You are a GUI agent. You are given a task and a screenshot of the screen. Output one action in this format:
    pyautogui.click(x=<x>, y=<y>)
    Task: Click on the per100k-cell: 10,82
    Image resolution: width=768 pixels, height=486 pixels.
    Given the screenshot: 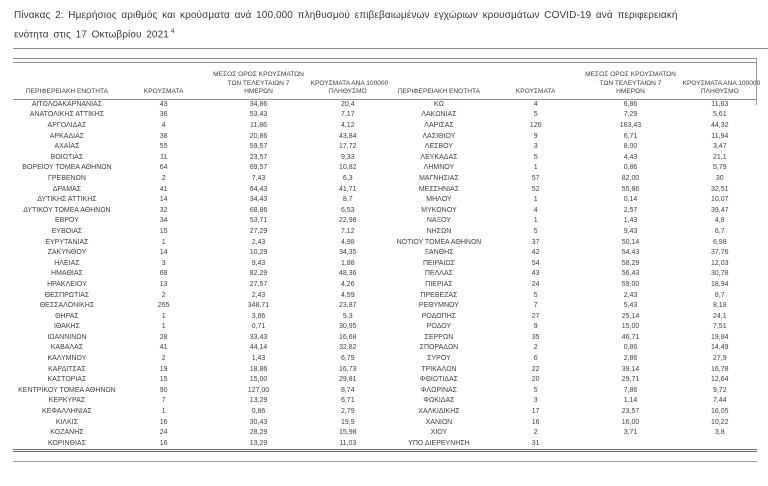 What is the action you would take?
    pyautogui.click(x=348, y=168)
    